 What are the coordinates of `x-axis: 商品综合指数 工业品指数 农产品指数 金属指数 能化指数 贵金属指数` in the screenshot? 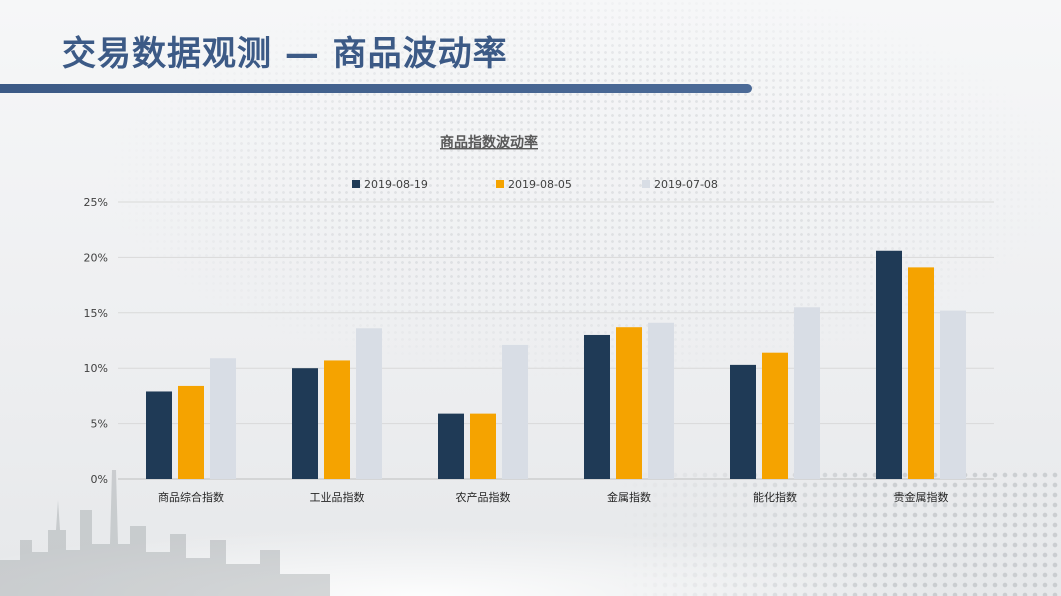 It's located at (553, 497).